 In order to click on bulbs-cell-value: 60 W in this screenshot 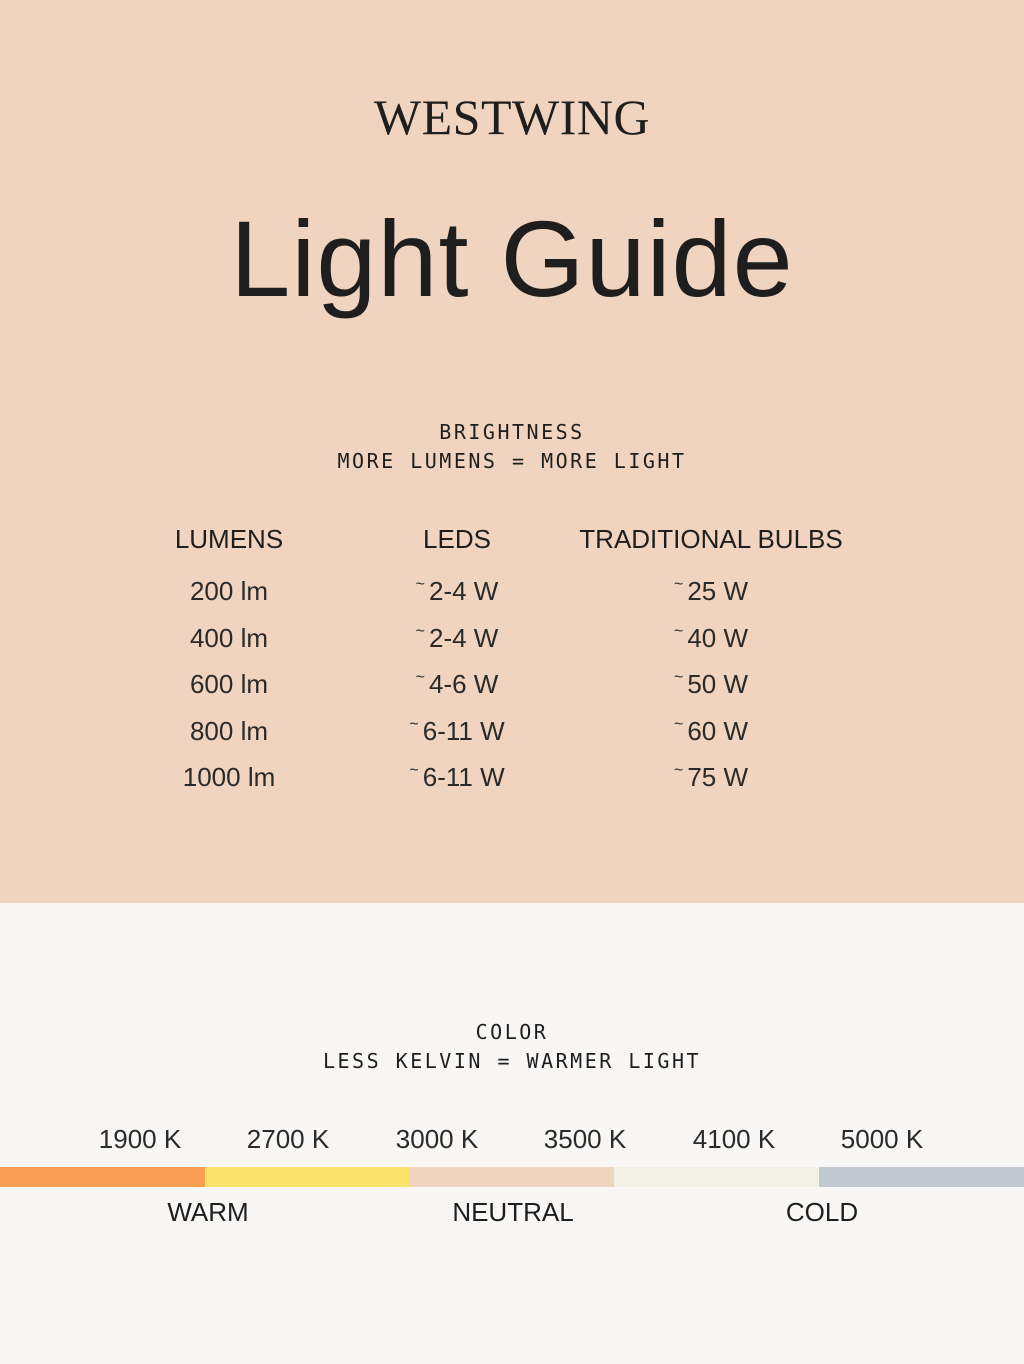, I will do `click(718, 730)`.